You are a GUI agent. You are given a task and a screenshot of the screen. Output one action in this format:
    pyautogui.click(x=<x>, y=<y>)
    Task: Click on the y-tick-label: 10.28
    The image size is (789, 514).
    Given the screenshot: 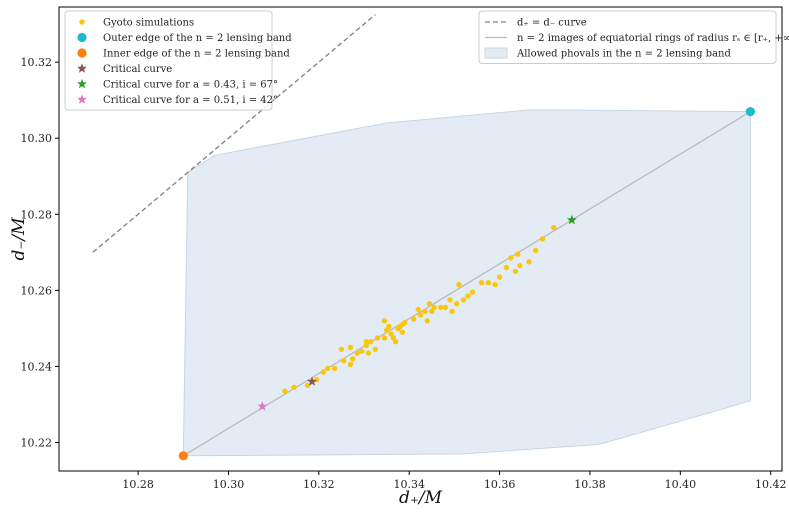 What is the action you would take?
    pyautogui.click(x=37, y=214)
    